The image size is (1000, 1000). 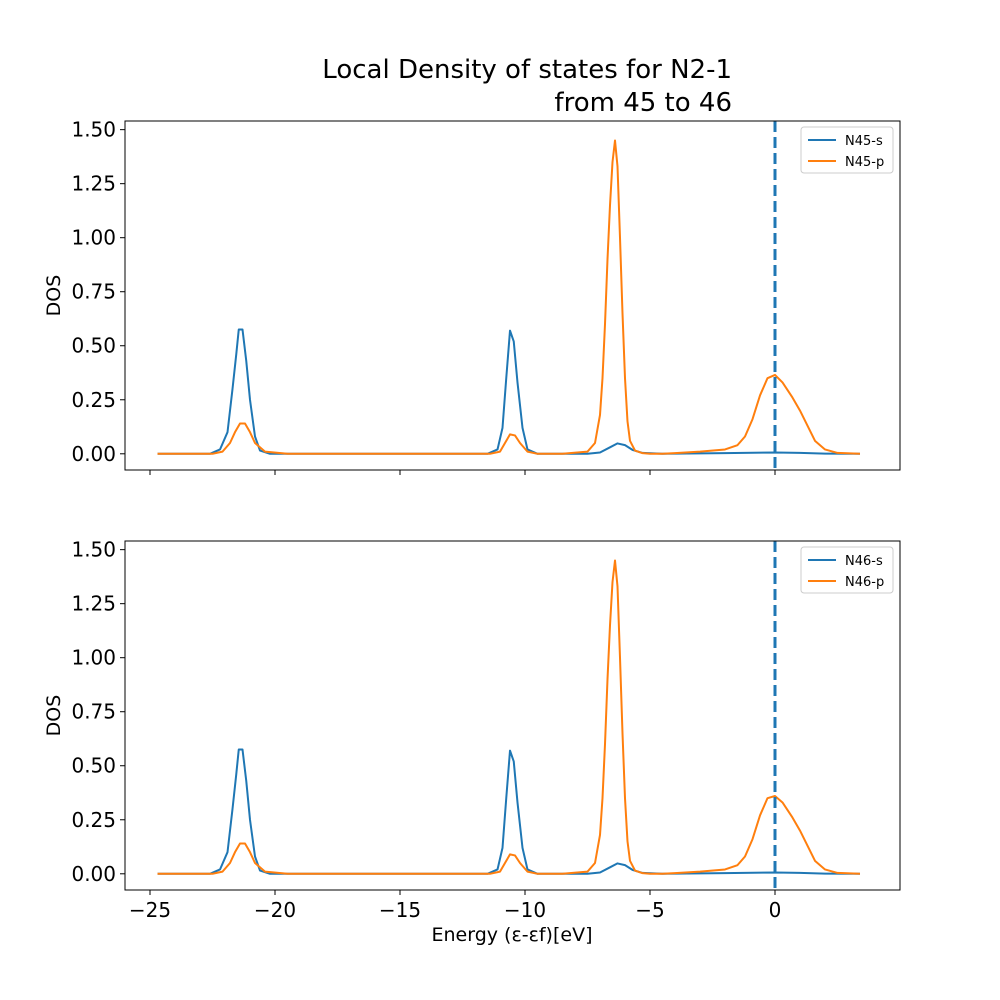 What do you see at coordinates (864, 561) in the screenshot?
I see `legend-label: N46-s` at bounding box center [864, 561].